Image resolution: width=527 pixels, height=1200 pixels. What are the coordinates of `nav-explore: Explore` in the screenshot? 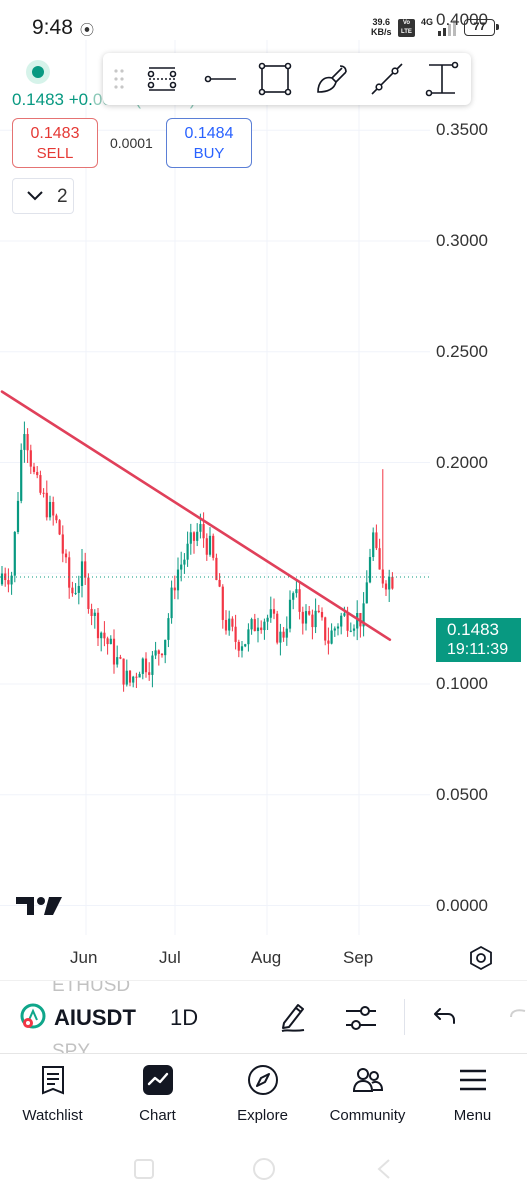 It's located at (262, 1095).